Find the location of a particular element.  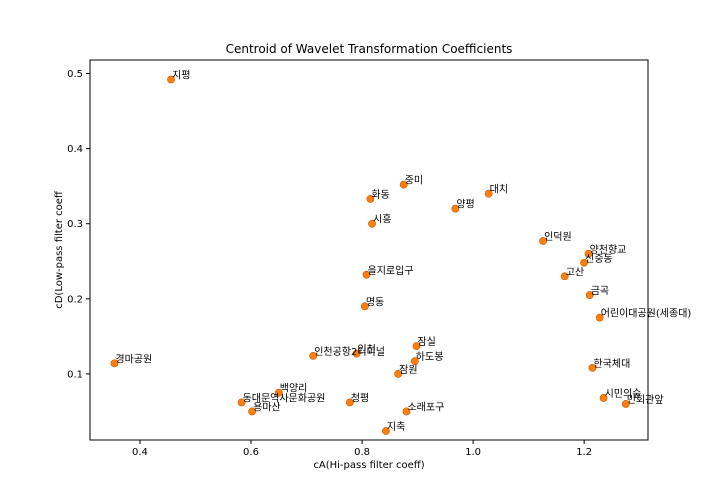

point-label: 대치 is located at coordinates (499, 190).